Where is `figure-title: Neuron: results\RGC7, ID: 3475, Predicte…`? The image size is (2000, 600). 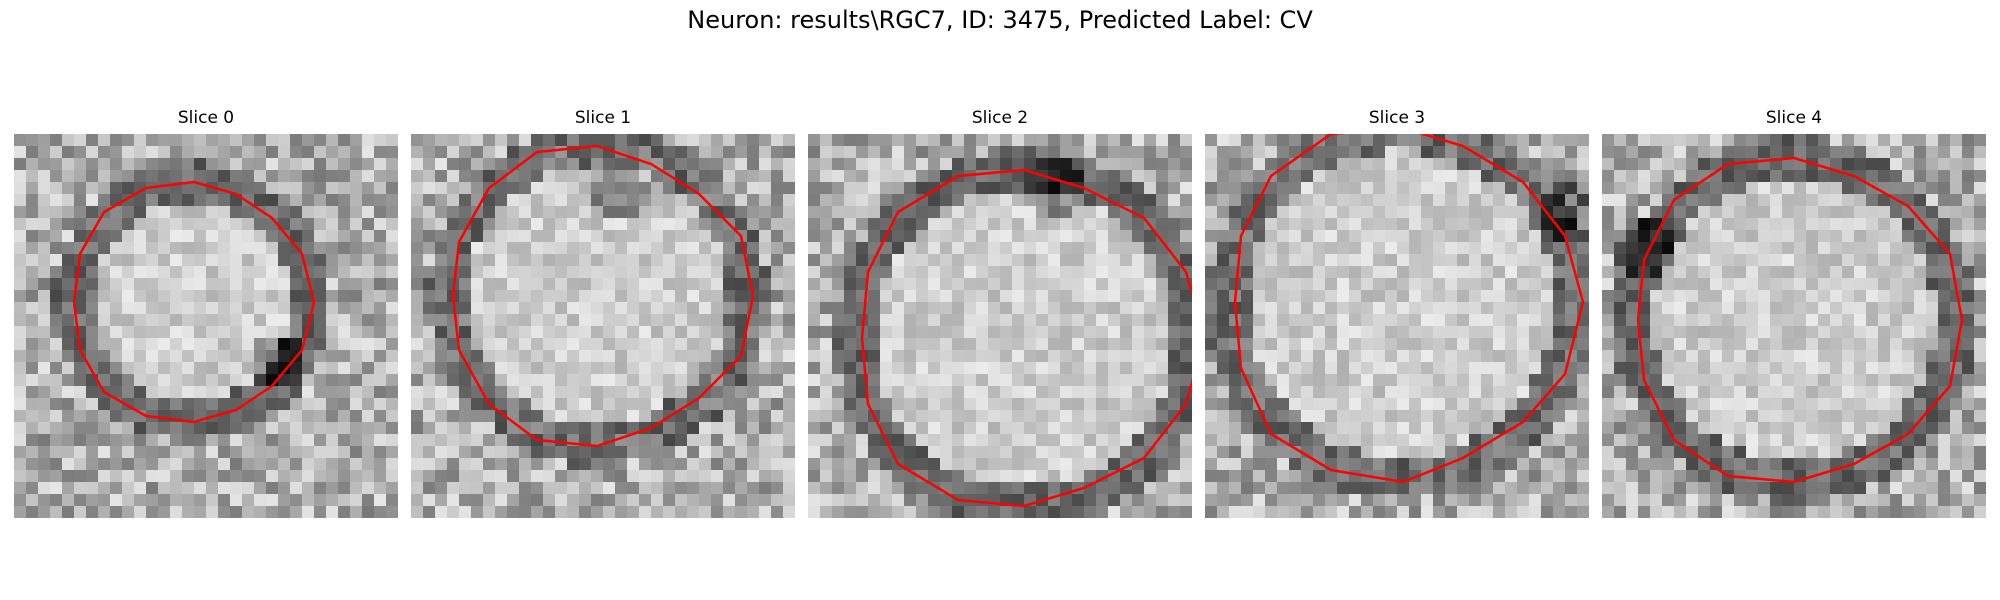 figure-title: Neuron: results\RGC7, ID: 3475, Predicte… is located at coordinates (1000, 20).